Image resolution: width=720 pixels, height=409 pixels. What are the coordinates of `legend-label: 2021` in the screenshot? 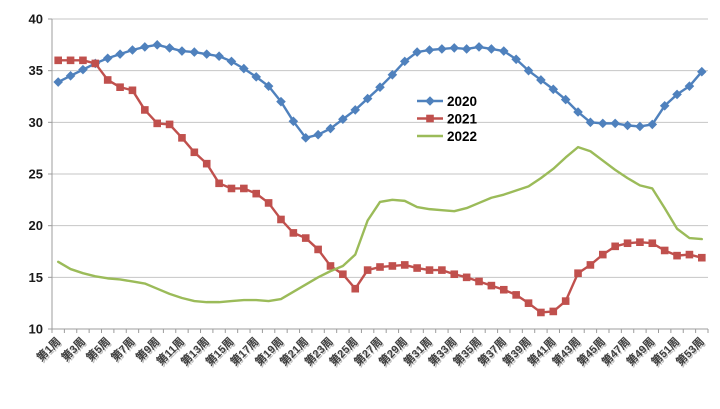 It's located at (462, 118).